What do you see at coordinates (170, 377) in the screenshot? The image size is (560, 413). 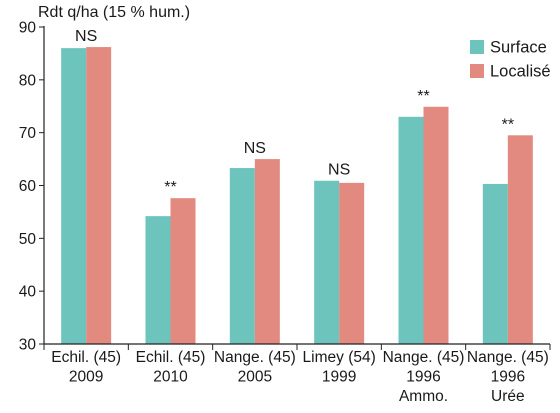 I see `x-category-label-1-line-1: 2010` at bounding box center [170, 377].